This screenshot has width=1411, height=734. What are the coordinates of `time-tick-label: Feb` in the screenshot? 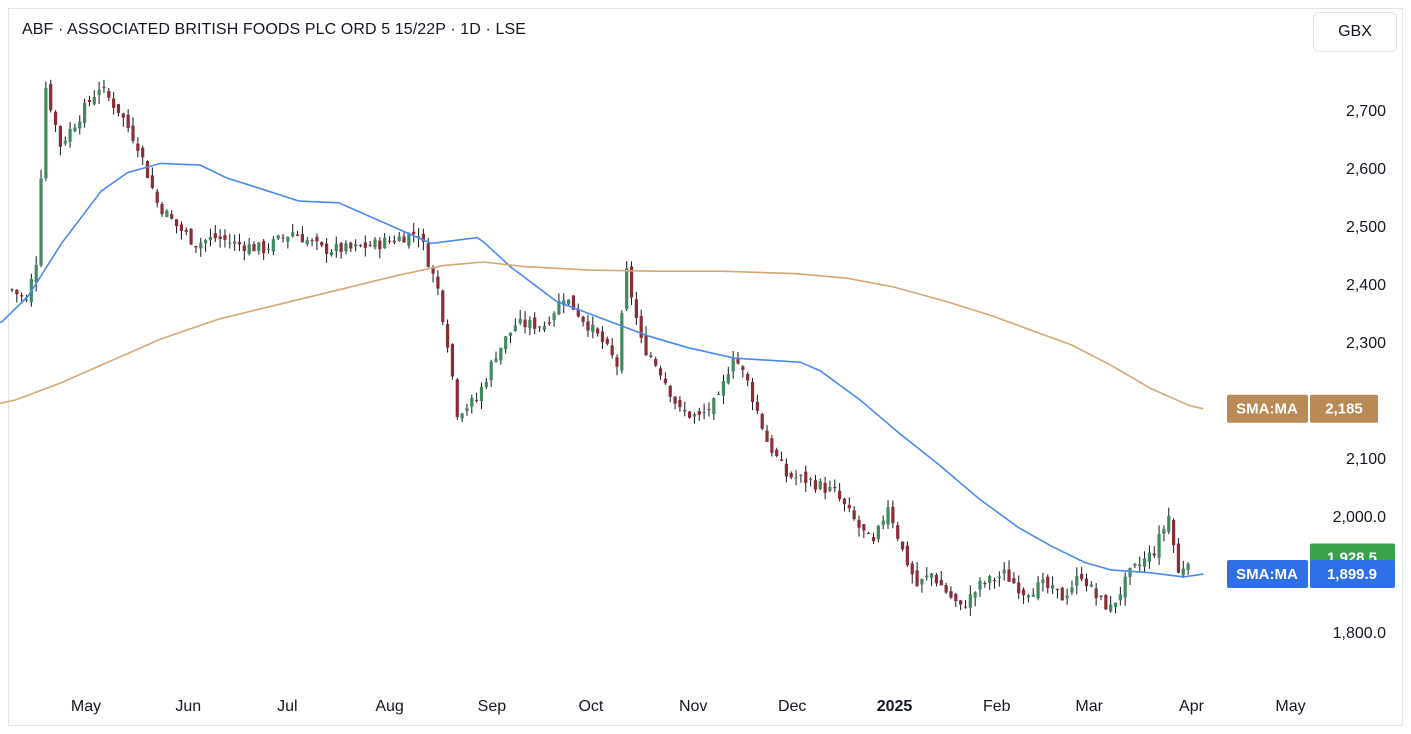 It's located at (997, 706).